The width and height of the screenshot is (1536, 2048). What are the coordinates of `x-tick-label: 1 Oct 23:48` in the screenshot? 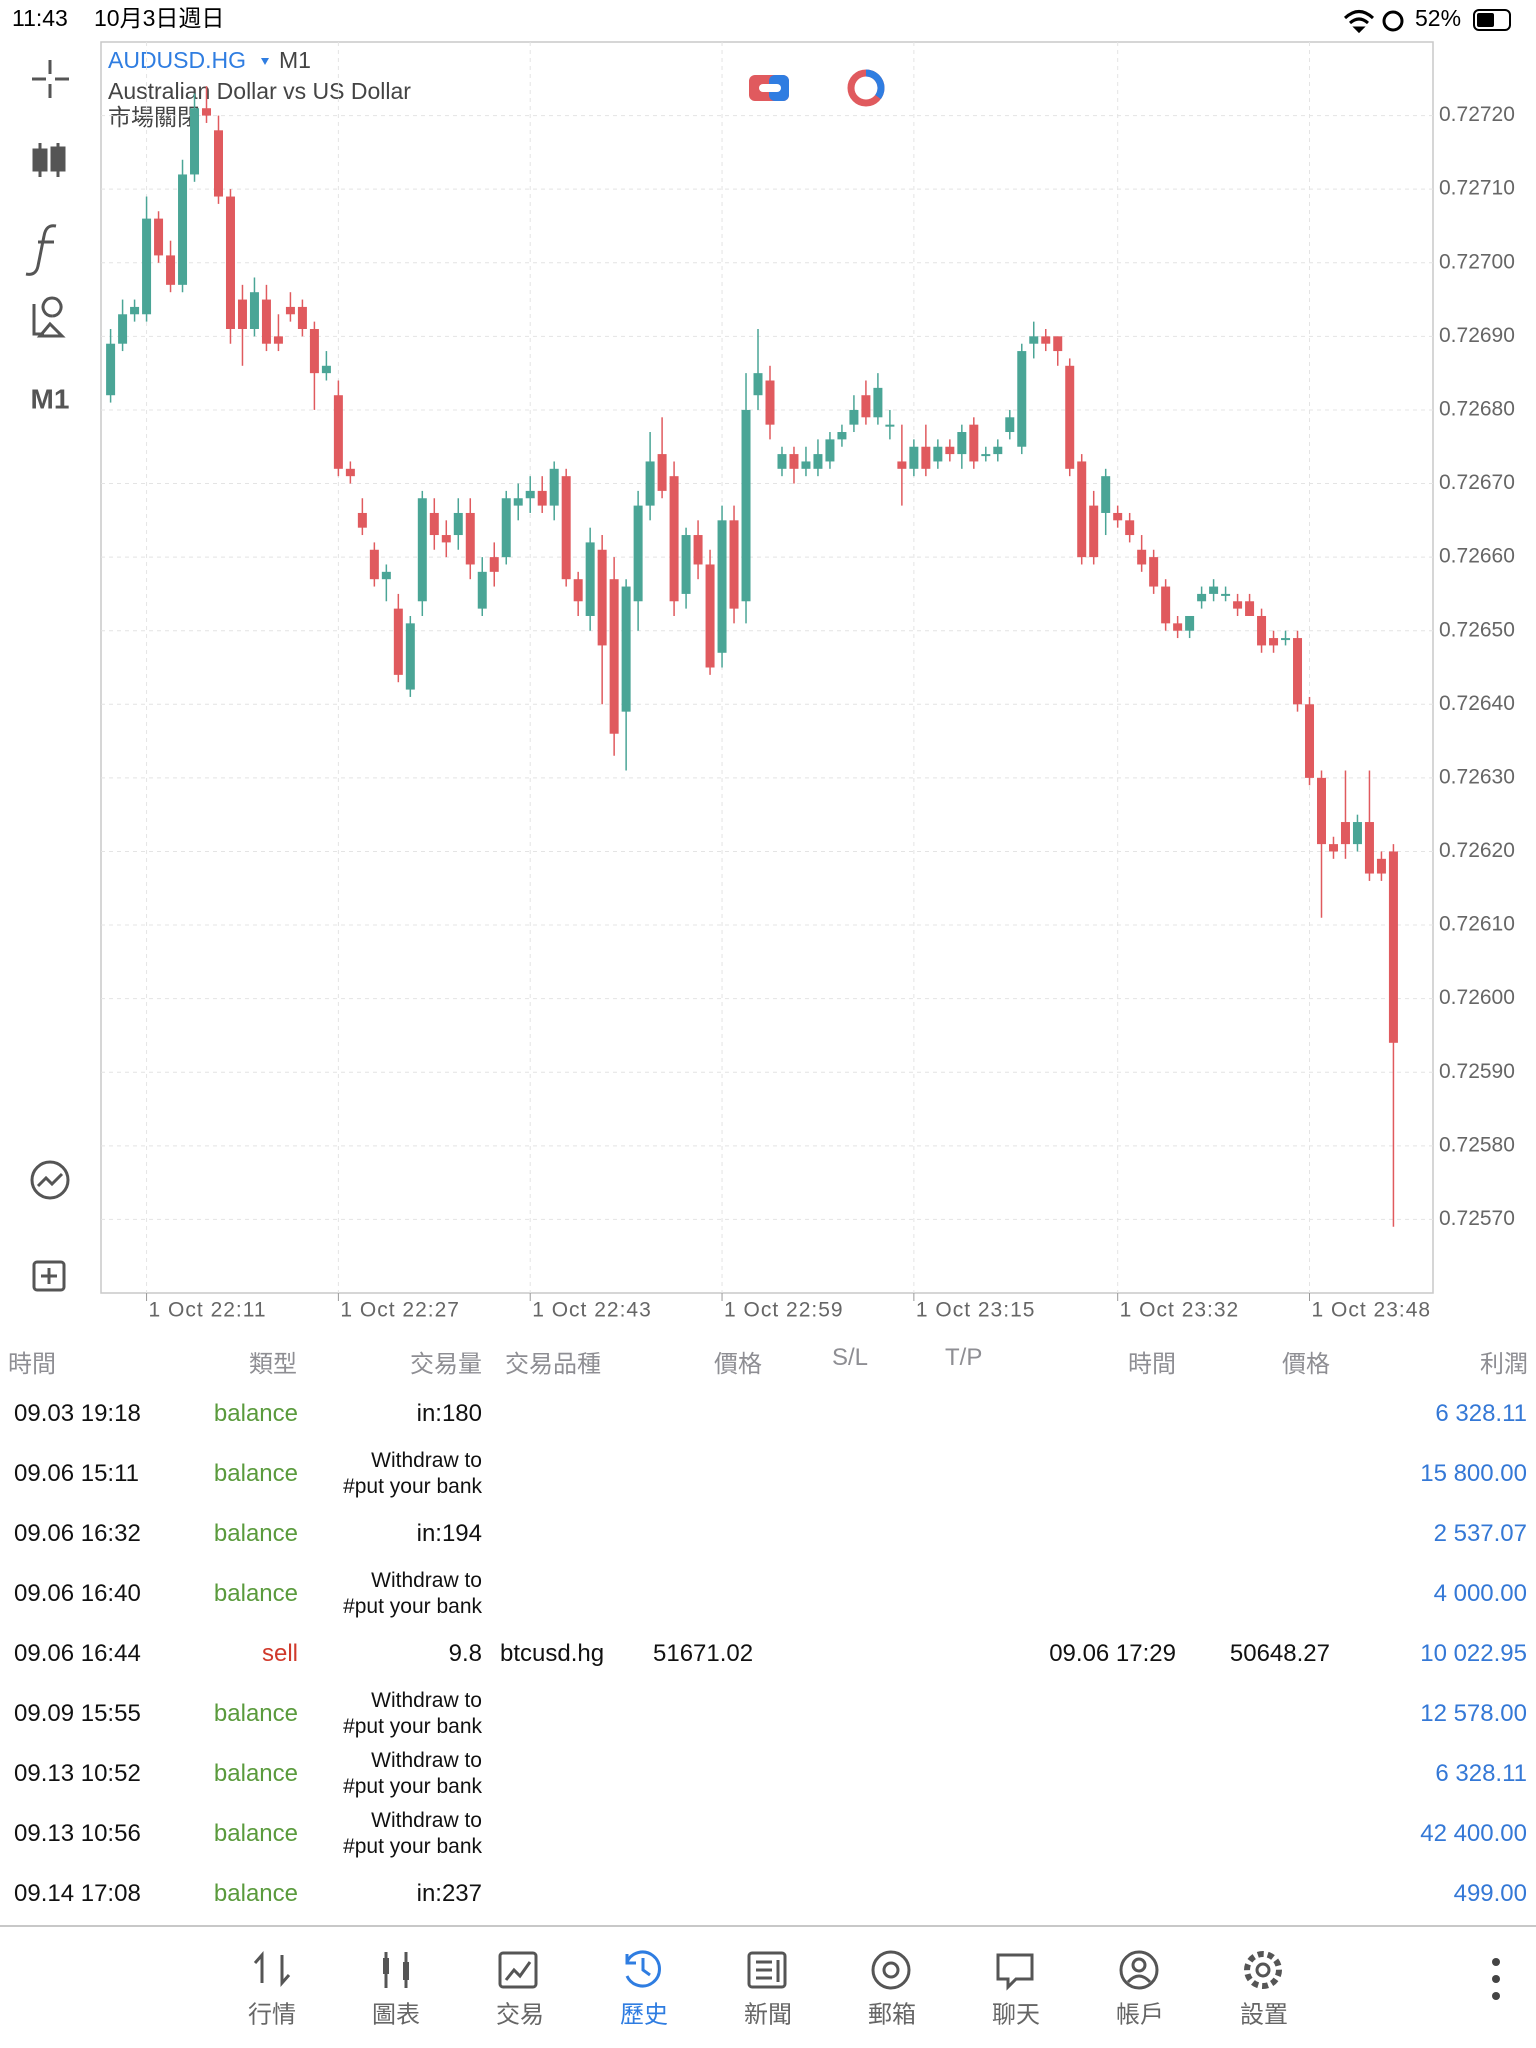 It's located at (1372, 1310).